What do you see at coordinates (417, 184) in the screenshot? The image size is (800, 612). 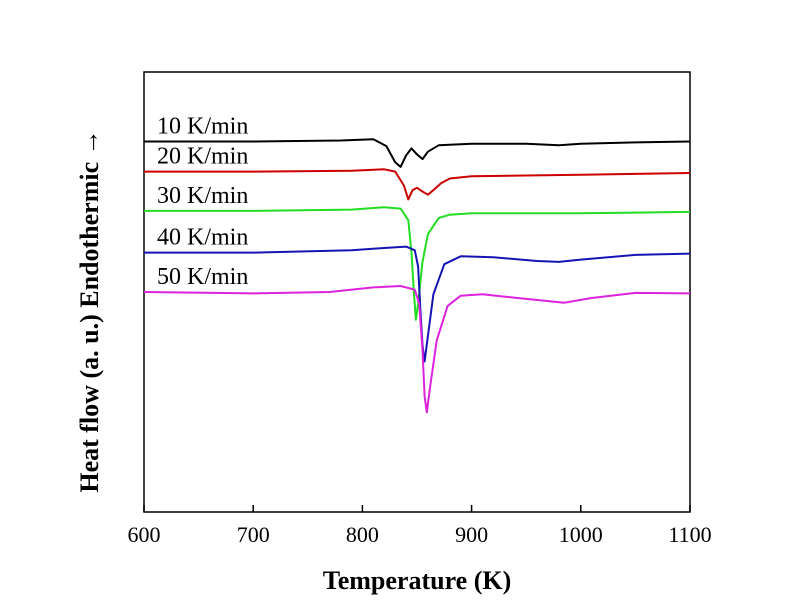 I see `series-line-20-k-min` at bounding box center [417, 184].